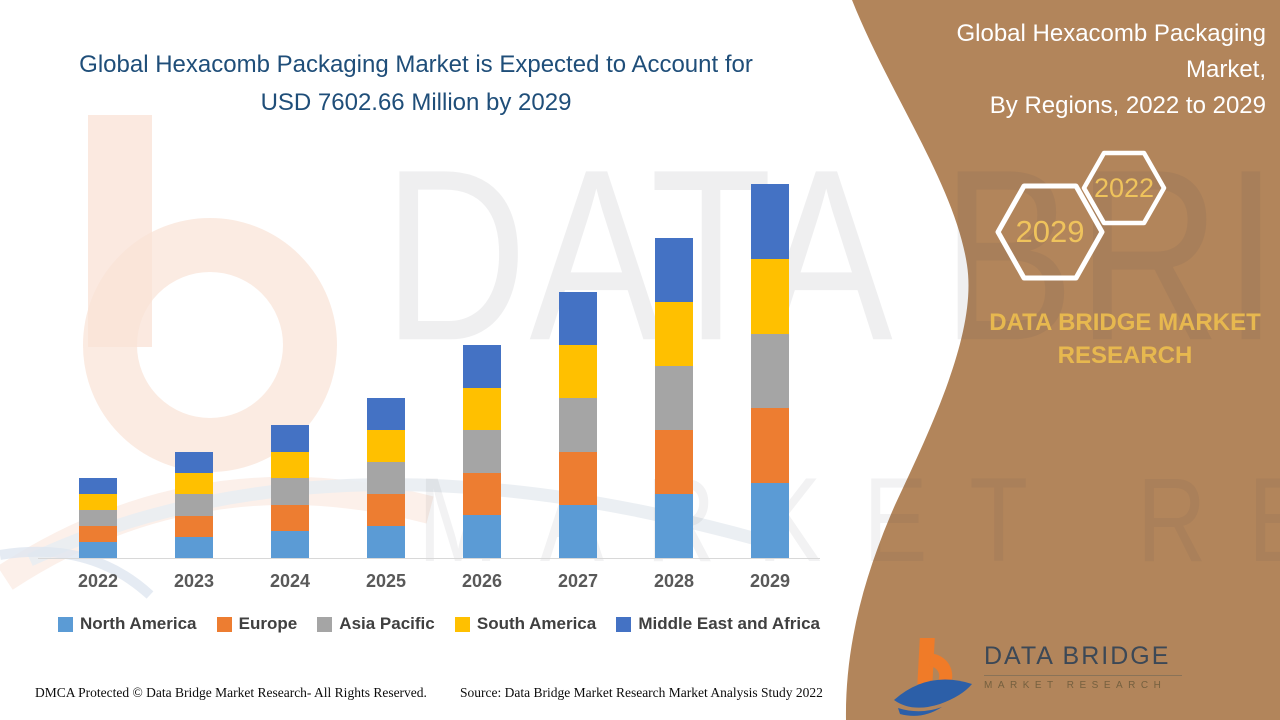  Describe the element at coordinates (98, 550) in the screenshot. I see `bar-segment-north-america-2022` at that location.